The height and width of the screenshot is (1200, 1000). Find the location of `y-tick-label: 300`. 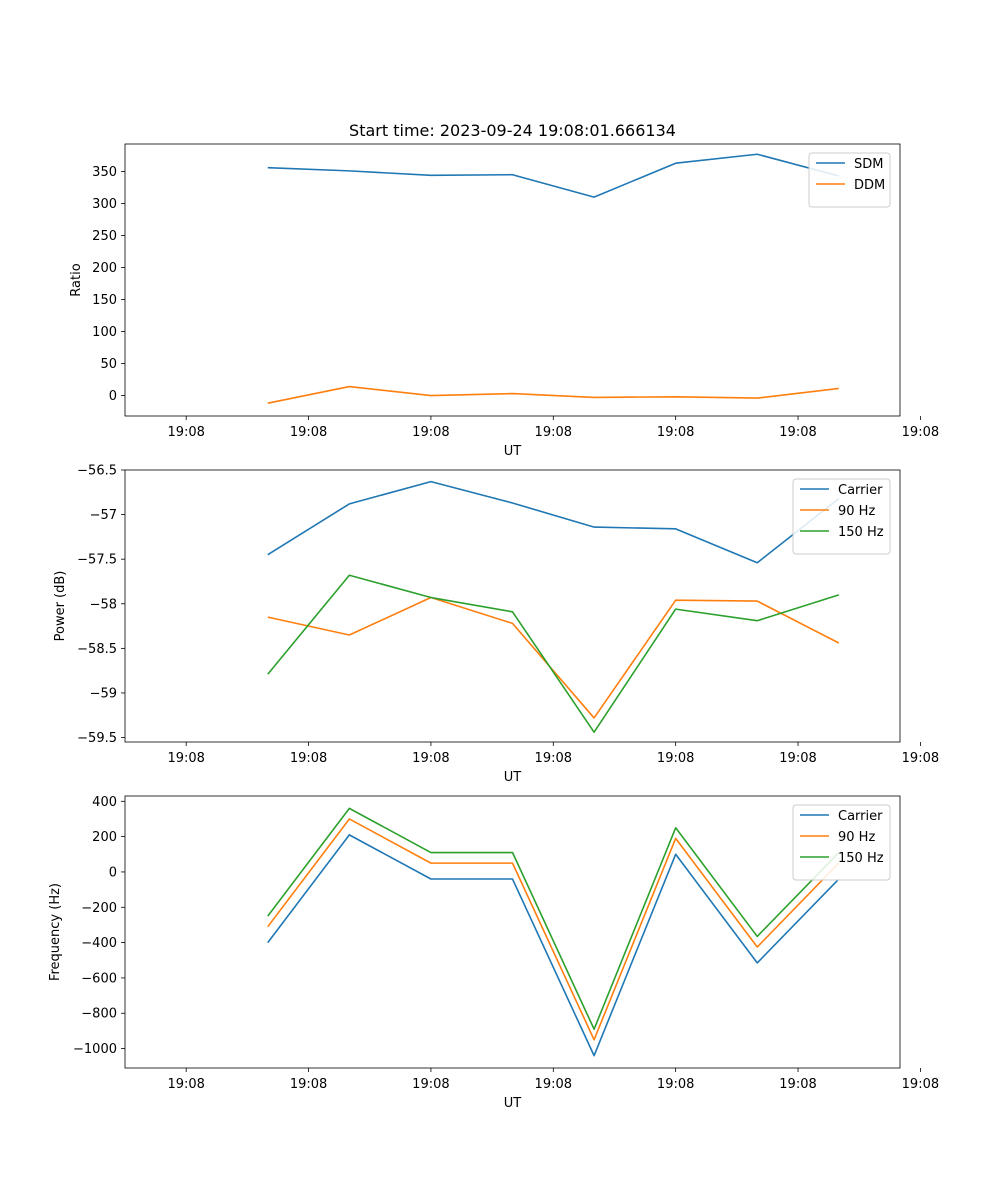

y-tick-label: 300 is located at coordinates (104, 204).